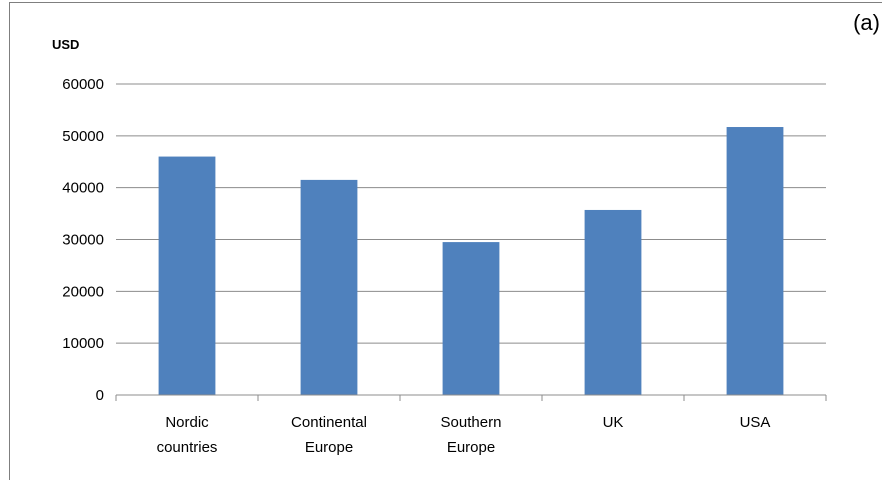 This screenshot has height=486, width=896. Describe the element at coordinates (83, 84) in the screenshot. I see `y-tick-label: 60000` at that location.